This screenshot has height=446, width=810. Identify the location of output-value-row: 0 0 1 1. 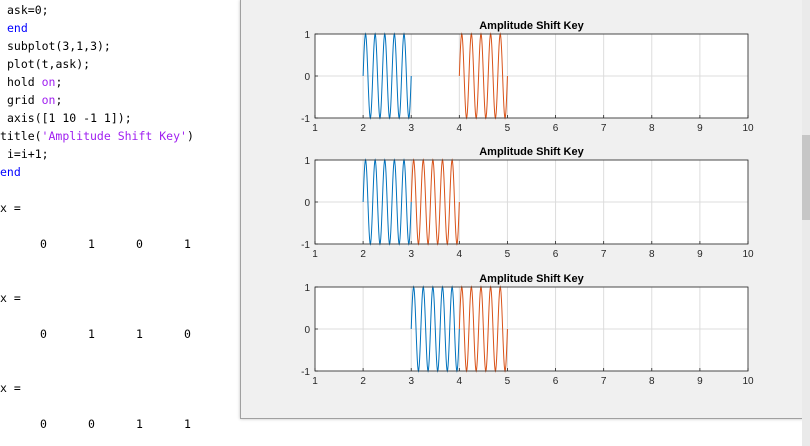
(120, 424).